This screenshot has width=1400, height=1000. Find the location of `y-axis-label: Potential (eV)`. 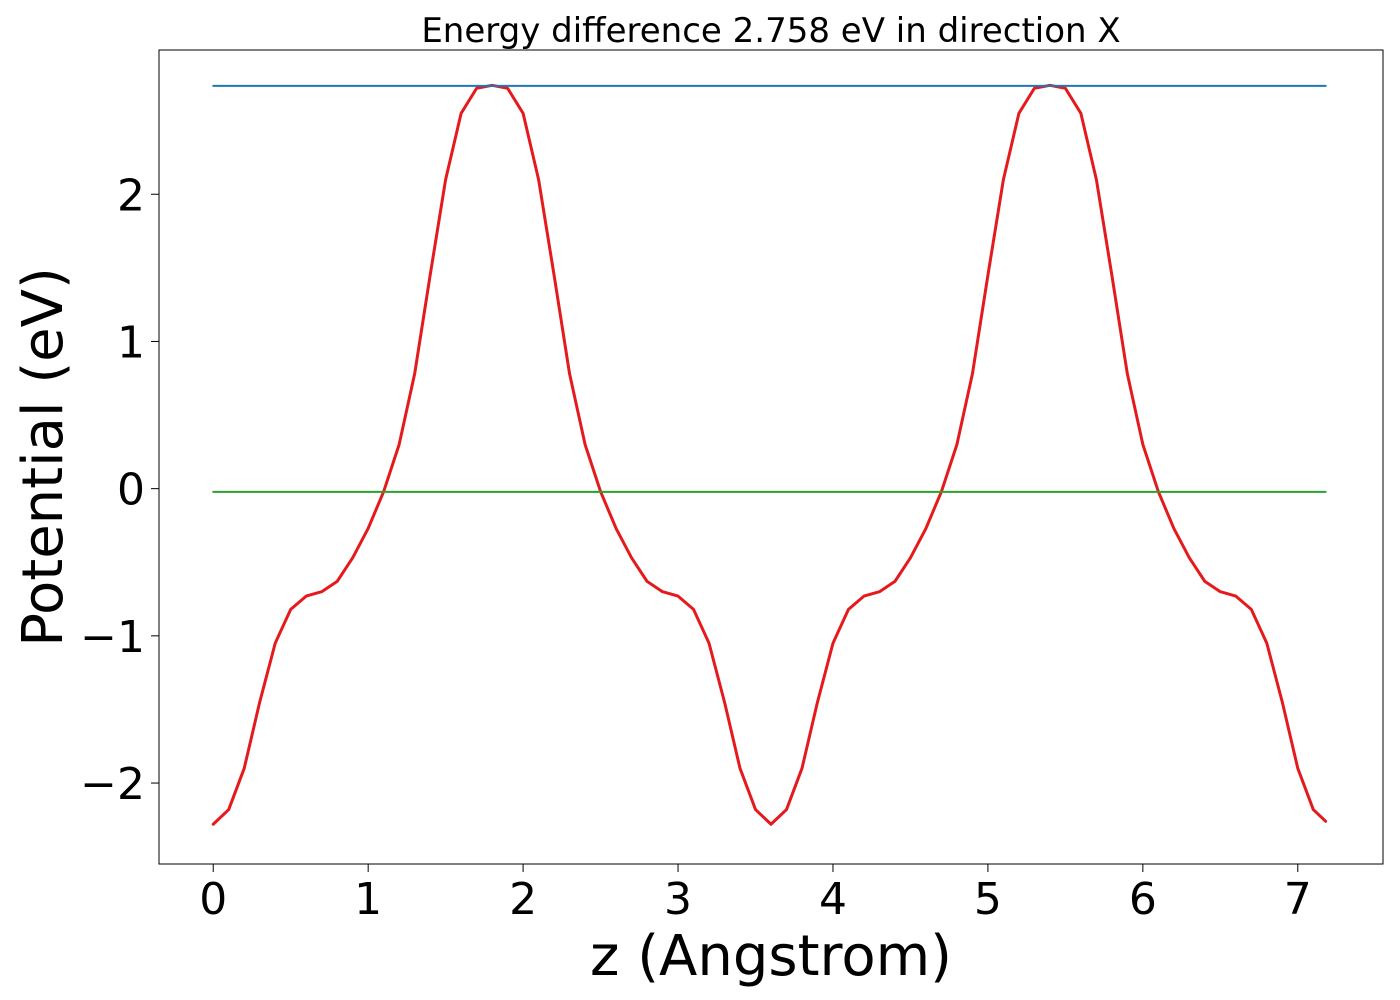

y-axis-label: Potential (eV) is located at coordinates (43, 457).